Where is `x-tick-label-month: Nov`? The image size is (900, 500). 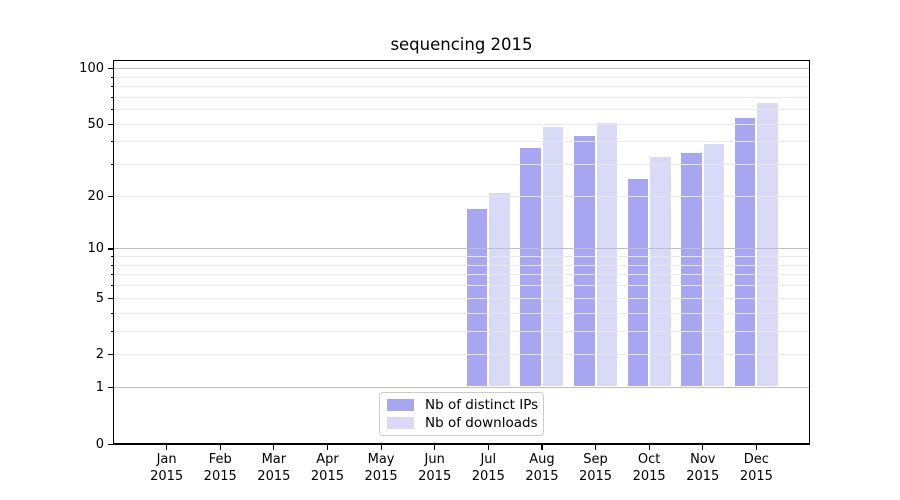 x-tick-label-month: Nov is located at coordinates (703, 459).